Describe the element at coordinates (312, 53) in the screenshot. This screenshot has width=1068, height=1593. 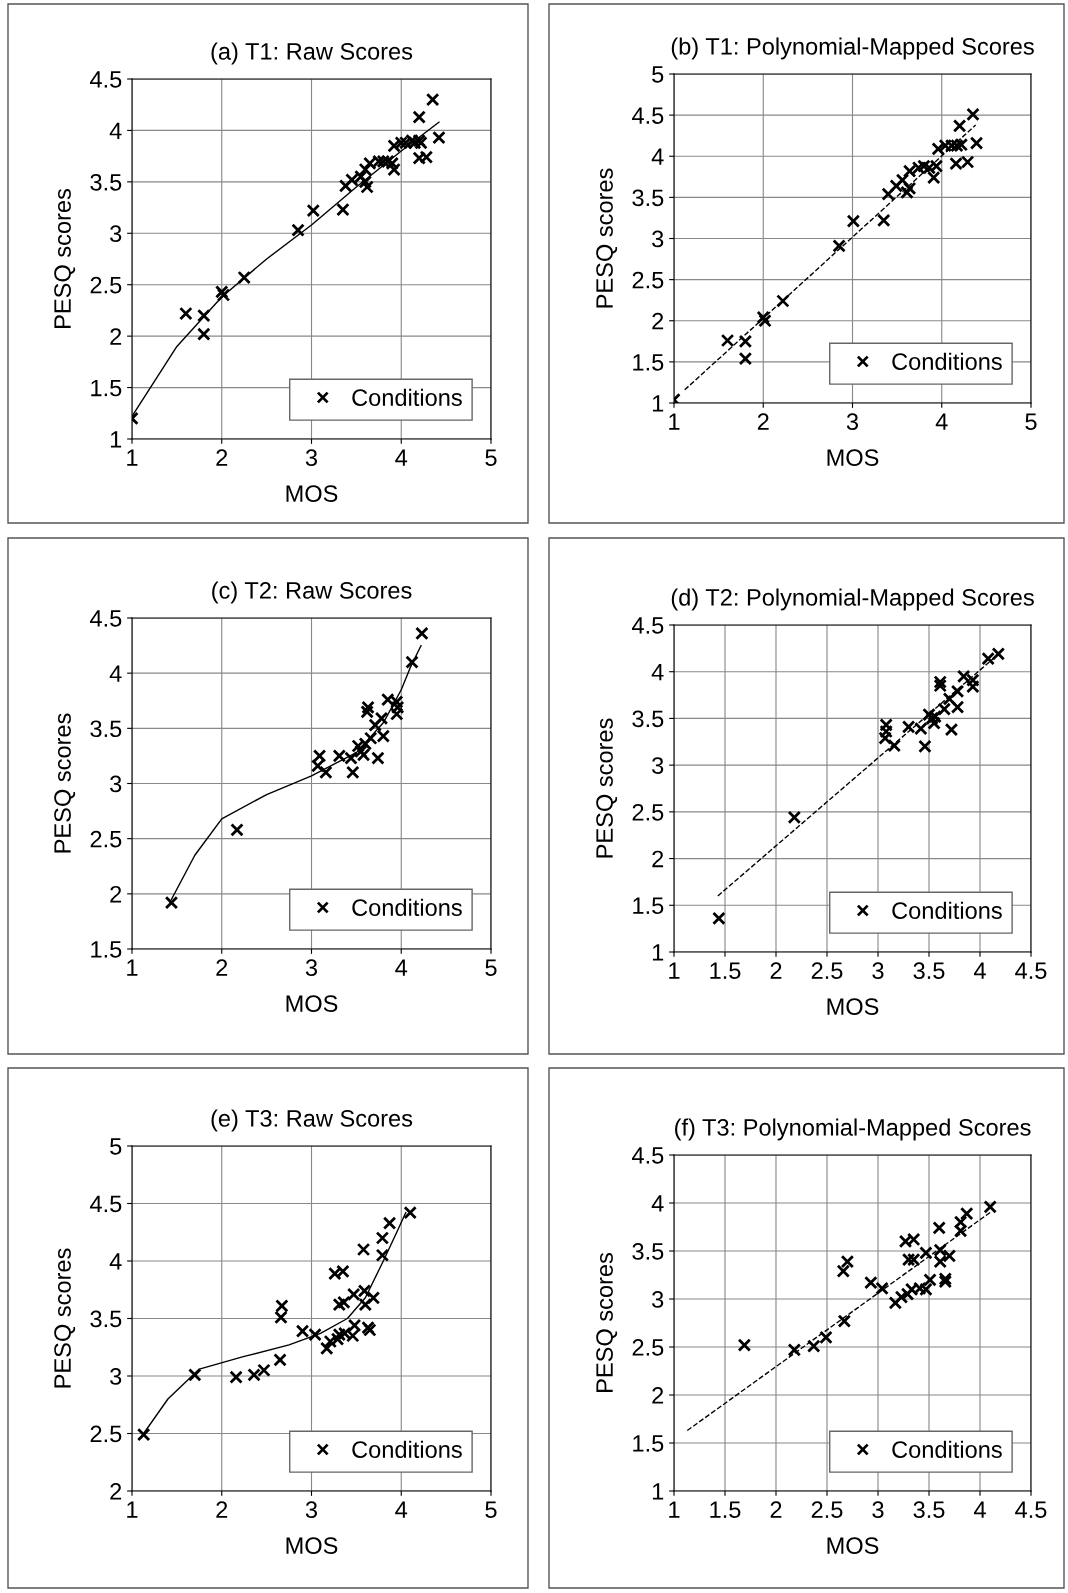
I see `chart-title: (a) T1: Raw Scores` at that location.